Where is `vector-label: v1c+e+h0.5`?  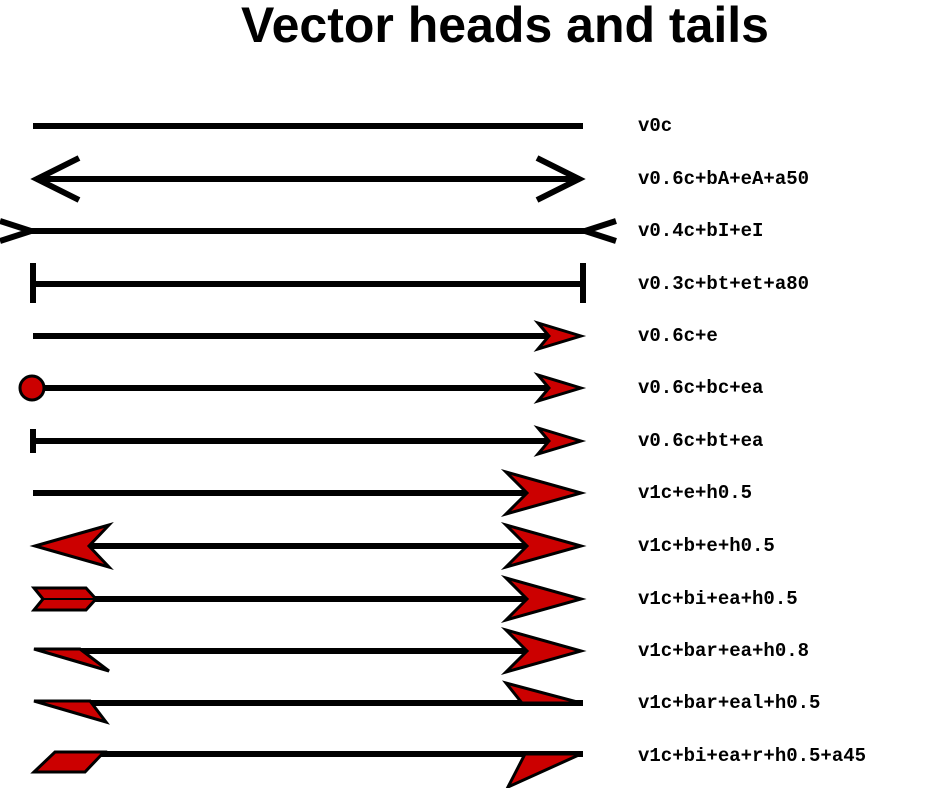
vector-label: v1c+e+h0.5 is located at coordinates (695, 493).